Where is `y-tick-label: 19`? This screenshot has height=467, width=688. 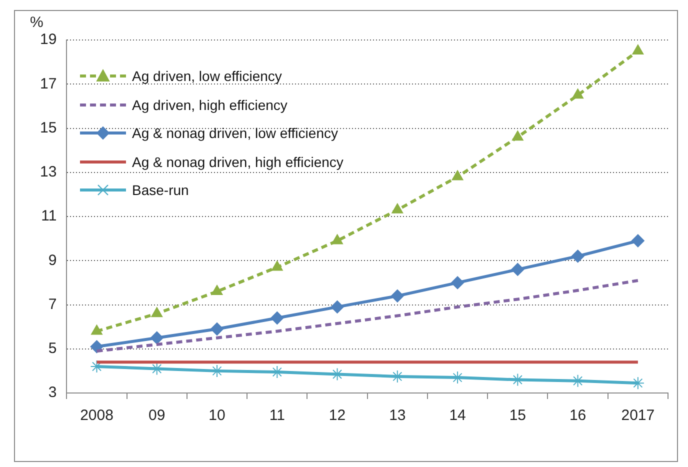 y-tick-label: 19 is located at coordinates (48, 39).